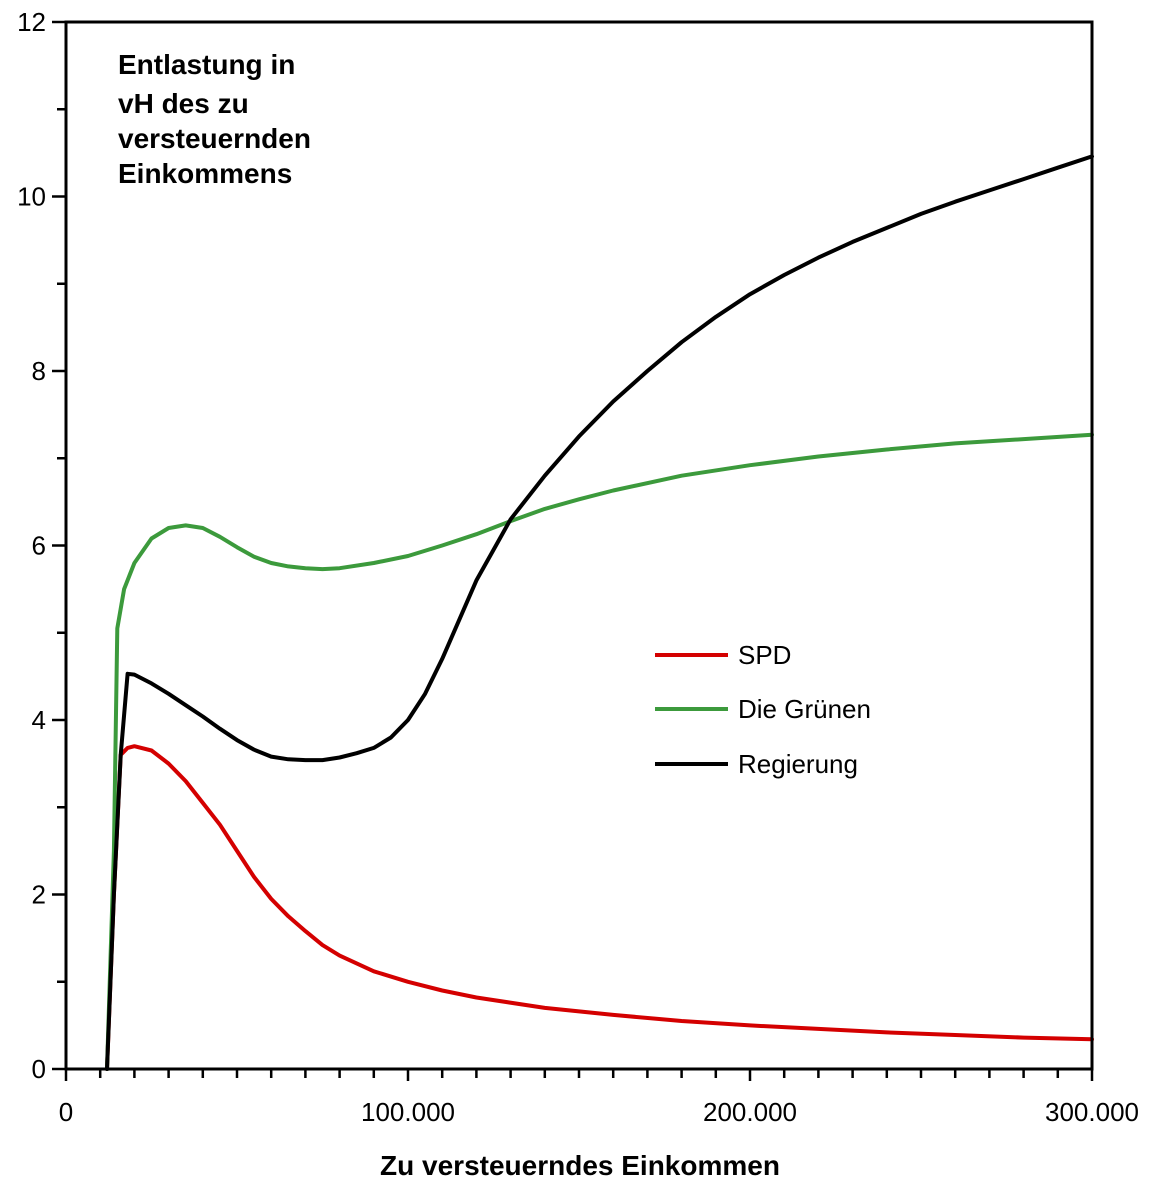 This screenshot has width=1171, height=1184. I want to click on legend: SPD Die Grünen Regierung, so click(763, 709).